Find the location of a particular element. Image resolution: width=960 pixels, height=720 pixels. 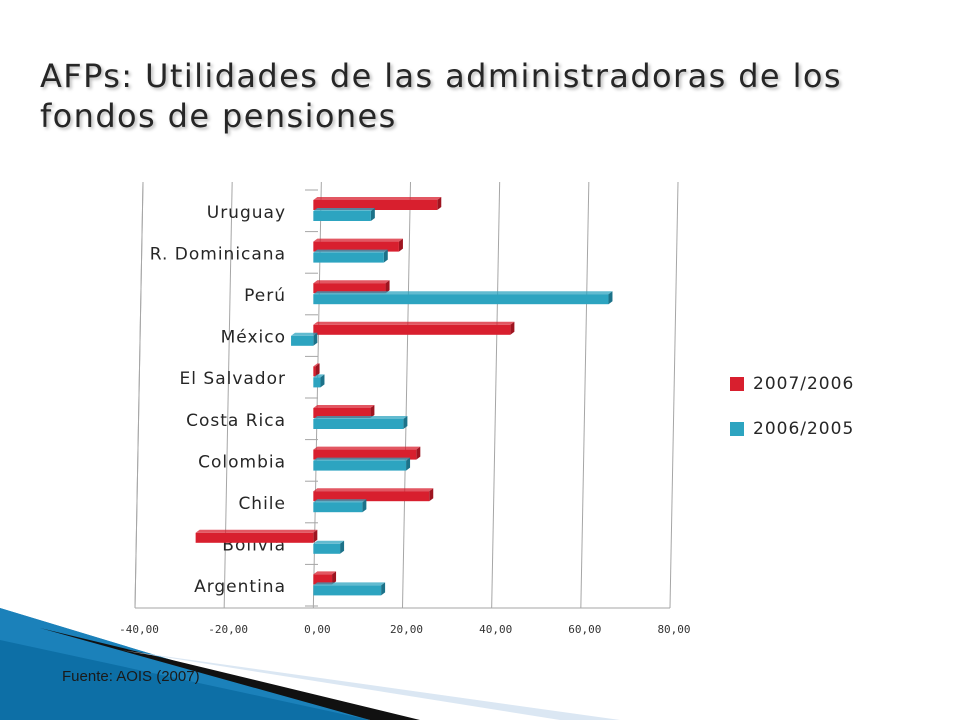

category-label: Colombia is located at coordinates (242, 462).